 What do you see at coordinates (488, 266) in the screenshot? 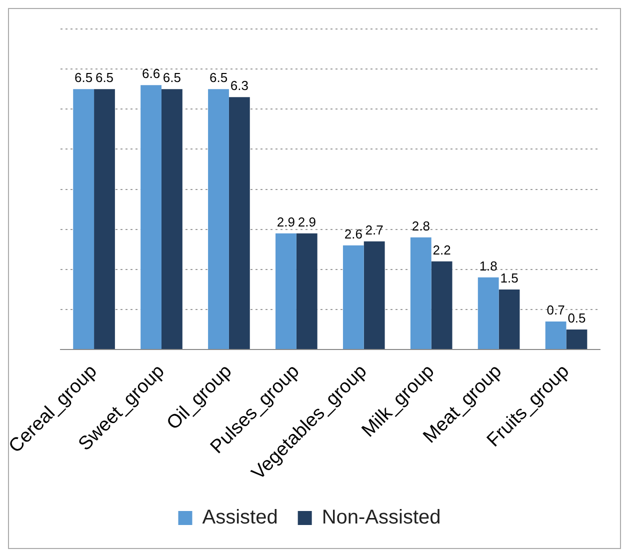
I see `data-label: 1.8` at bounding box center [488, 266].